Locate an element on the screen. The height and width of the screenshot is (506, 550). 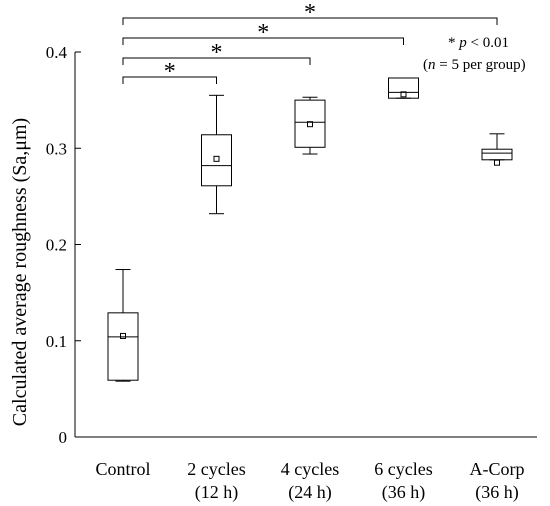
note-p: p is located at coordinates (462, 43).